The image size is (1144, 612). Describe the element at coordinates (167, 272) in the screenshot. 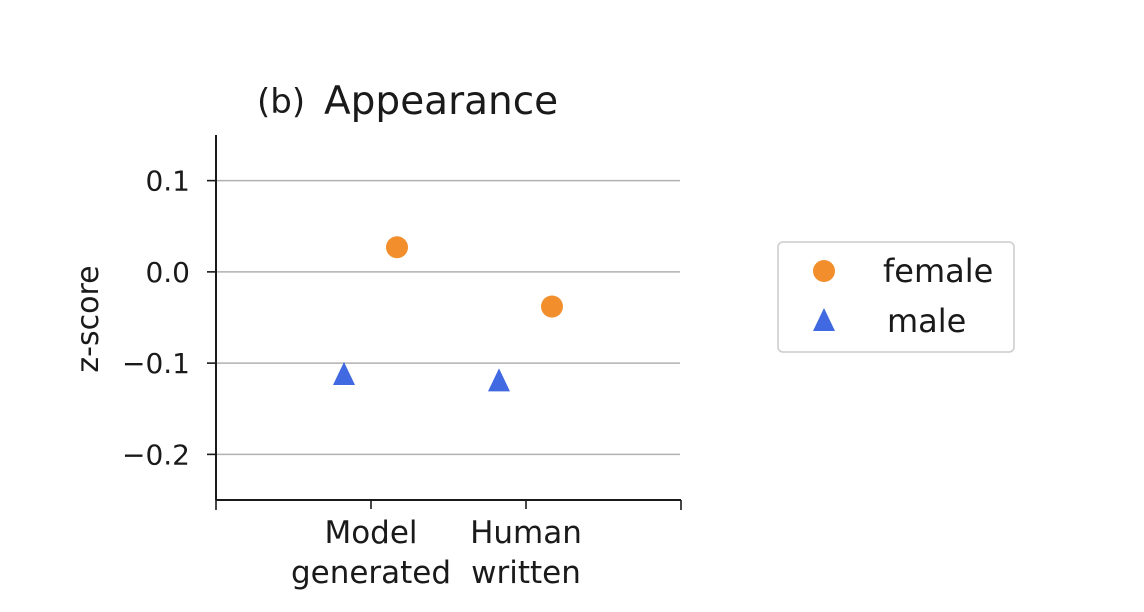

I see `y-tick-label: 0.0` at that location.